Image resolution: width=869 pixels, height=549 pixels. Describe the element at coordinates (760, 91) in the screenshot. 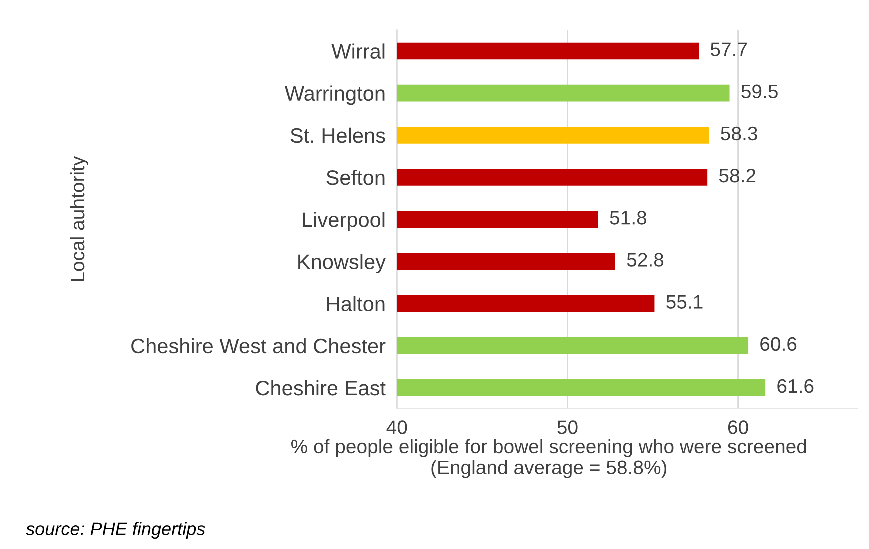

I see `data-label: 59.5` at that location.